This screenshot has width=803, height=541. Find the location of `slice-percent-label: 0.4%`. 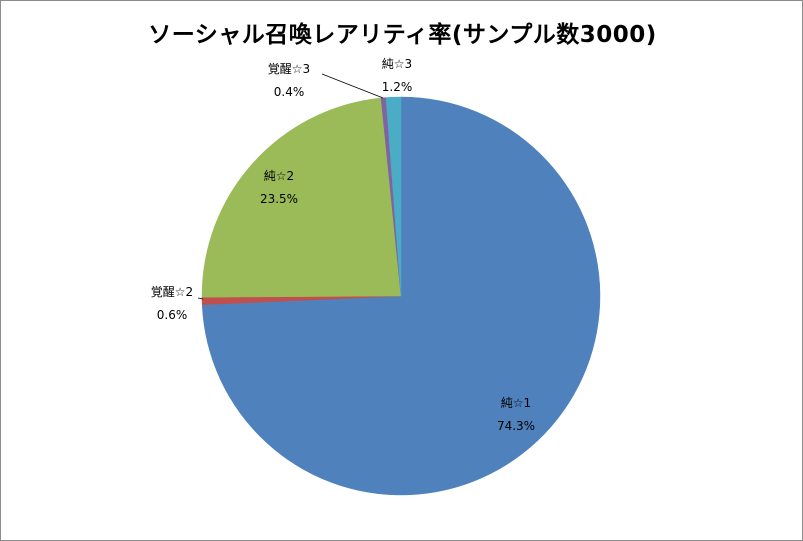

slice-percent-label: 0.4% is located at coordinates (289, 92).